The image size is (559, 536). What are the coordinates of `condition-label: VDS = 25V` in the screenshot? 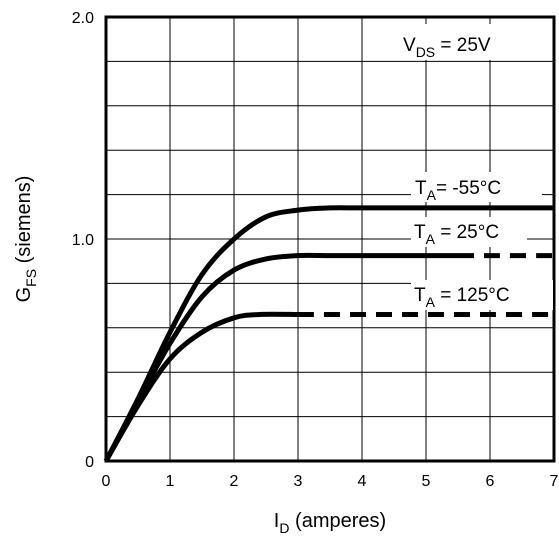 It's located at (447, 47).